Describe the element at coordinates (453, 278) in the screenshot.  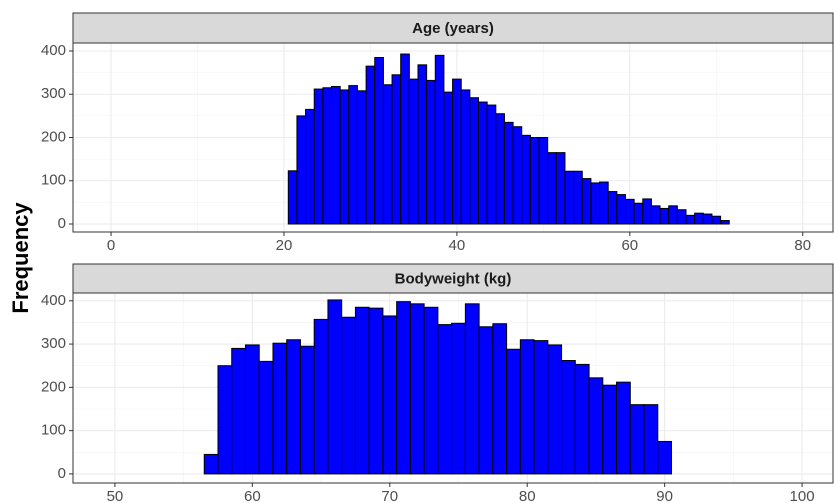
I see `panel-title: Bodyweight (kg)` at that location.